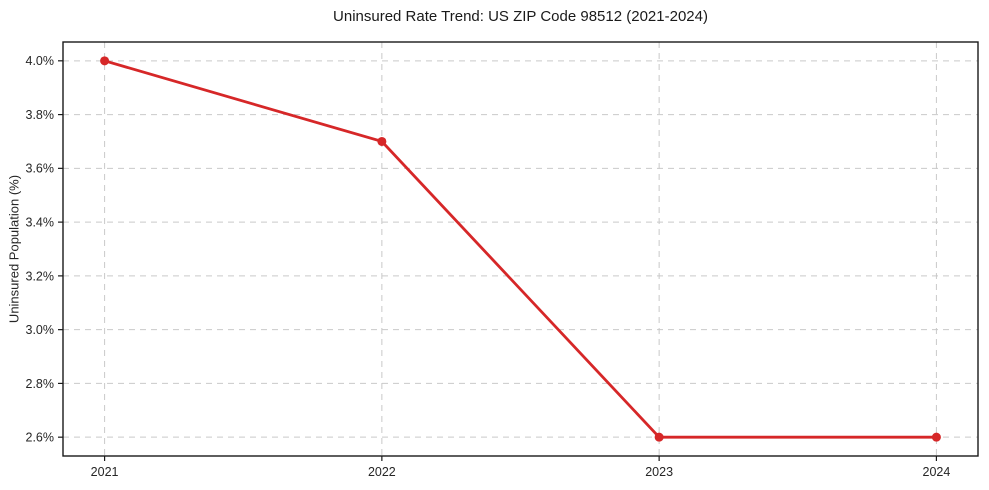 This screenshot has width=989, height=490. What do you see at coordinates (40, 438) in the screenshot?
I see `y-tick-label: 2.6%` at bounding box center [40, 438].